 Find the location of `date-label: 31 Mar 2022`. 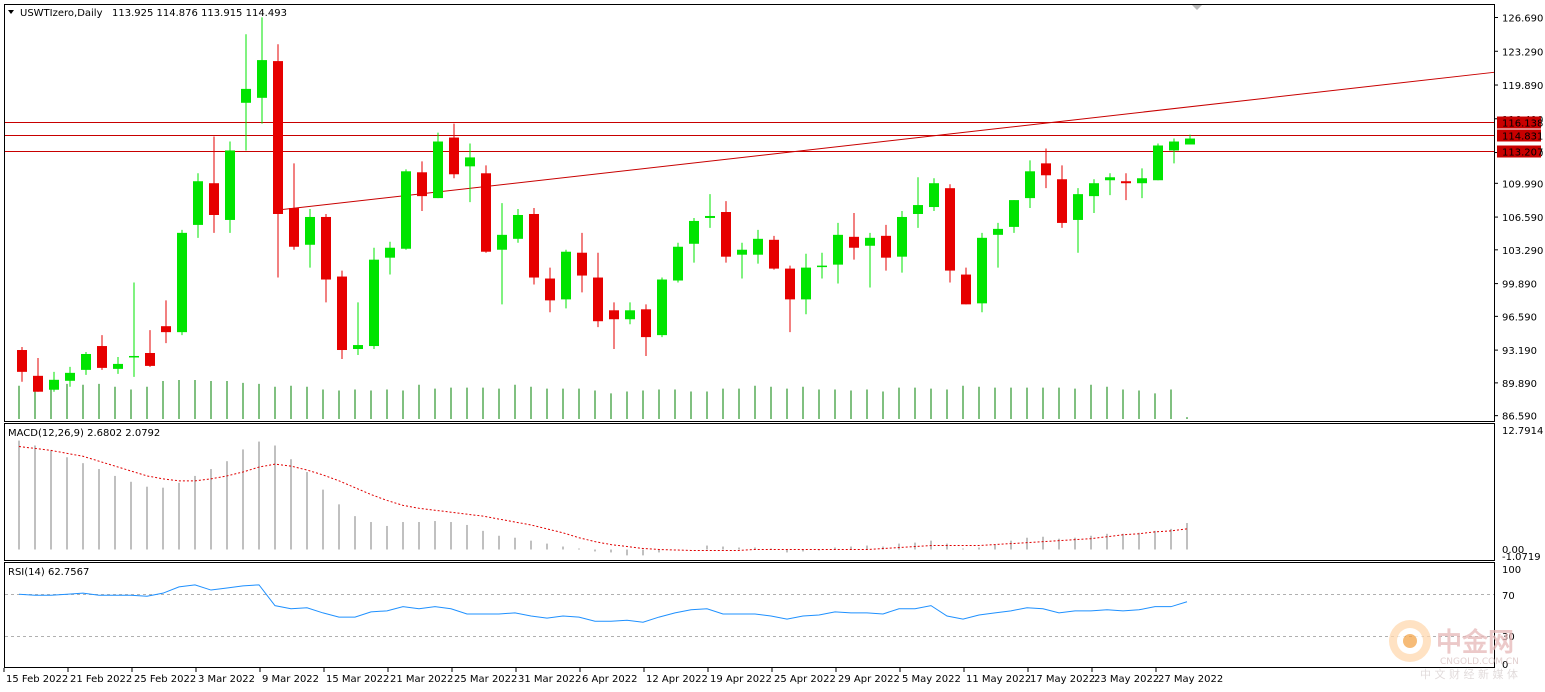

date-label: 31 Mar 2022 is located at coordinates (549, 679).